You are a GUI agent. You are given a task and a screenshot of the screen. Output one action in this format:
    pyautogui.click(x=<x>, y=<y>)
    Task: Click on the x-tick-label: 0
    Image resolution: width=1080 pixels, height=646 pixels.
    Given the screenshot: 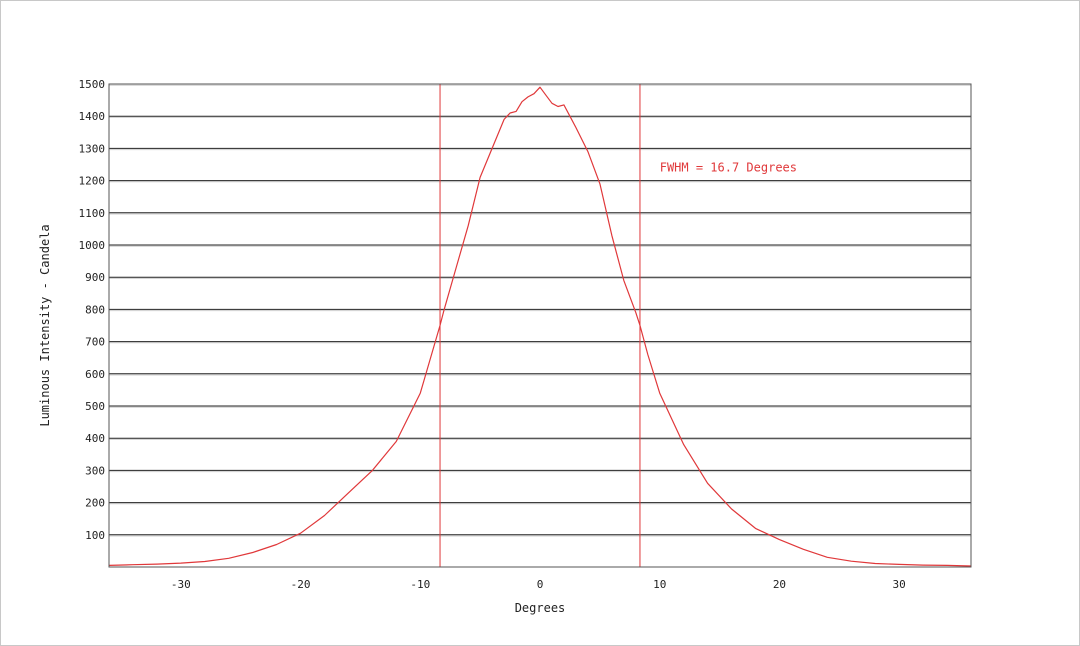 What is the action you would take?
    pyautogui.click(x=540, y=584)
    